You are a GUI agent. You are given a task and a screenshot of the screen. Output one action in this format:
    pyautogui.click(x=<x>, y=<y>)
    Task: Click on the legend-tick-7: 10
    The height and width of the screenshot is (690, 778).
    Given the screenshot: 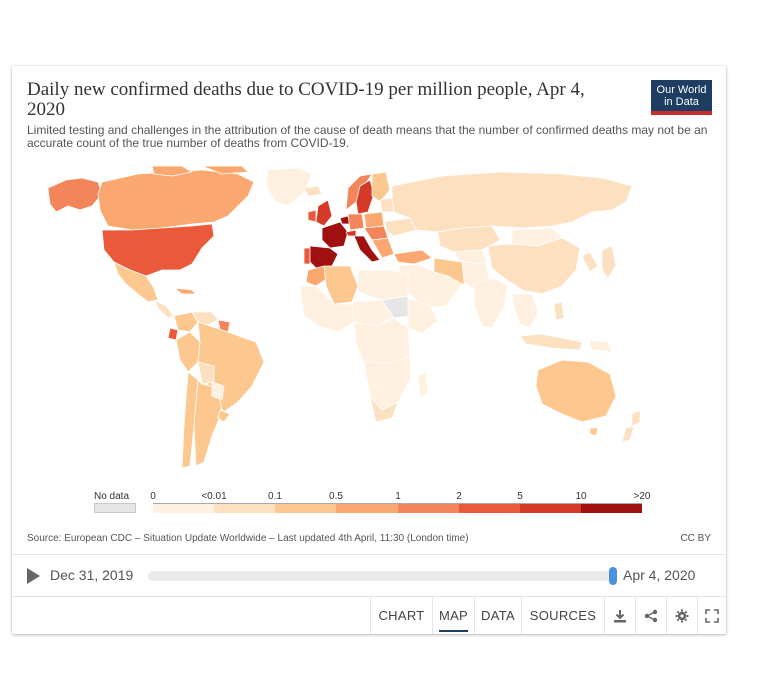 What is the action you would take?
    pyautogui.click(x=581, y=496)
    